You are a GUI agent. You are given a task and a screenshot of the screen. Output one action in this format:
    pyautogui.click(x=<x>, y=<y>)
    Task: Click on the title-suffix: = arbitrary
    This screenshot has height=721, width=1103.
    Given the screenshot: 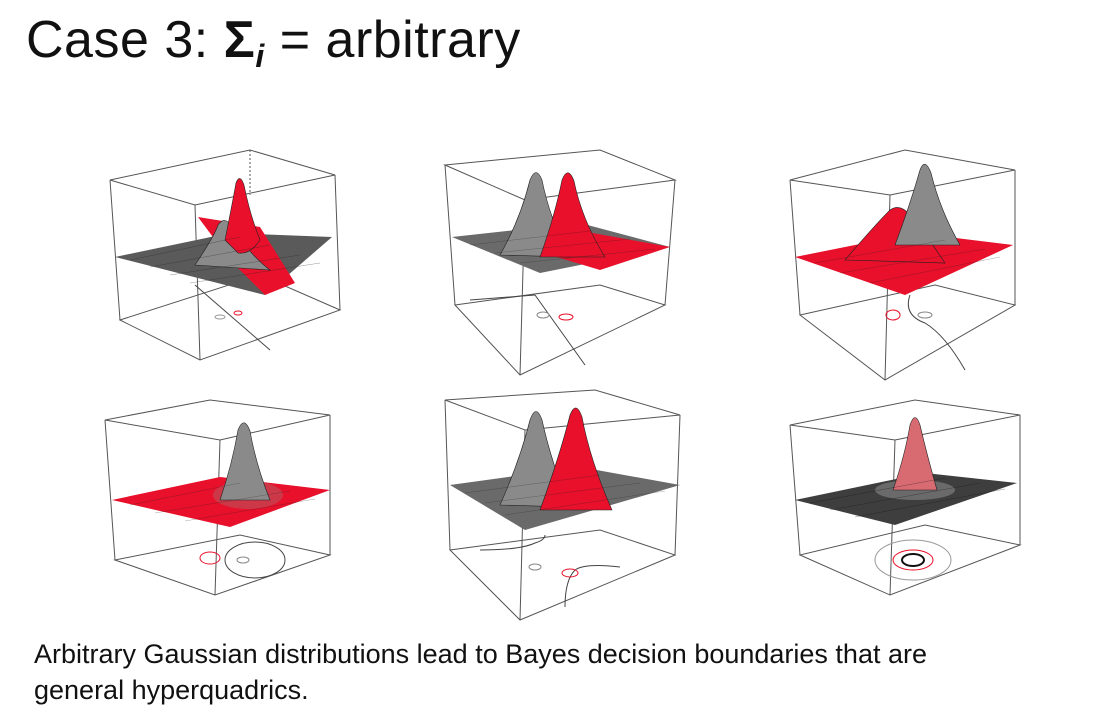 What is the action you would take?
    pyautogui.click(x=392, y=40)
    